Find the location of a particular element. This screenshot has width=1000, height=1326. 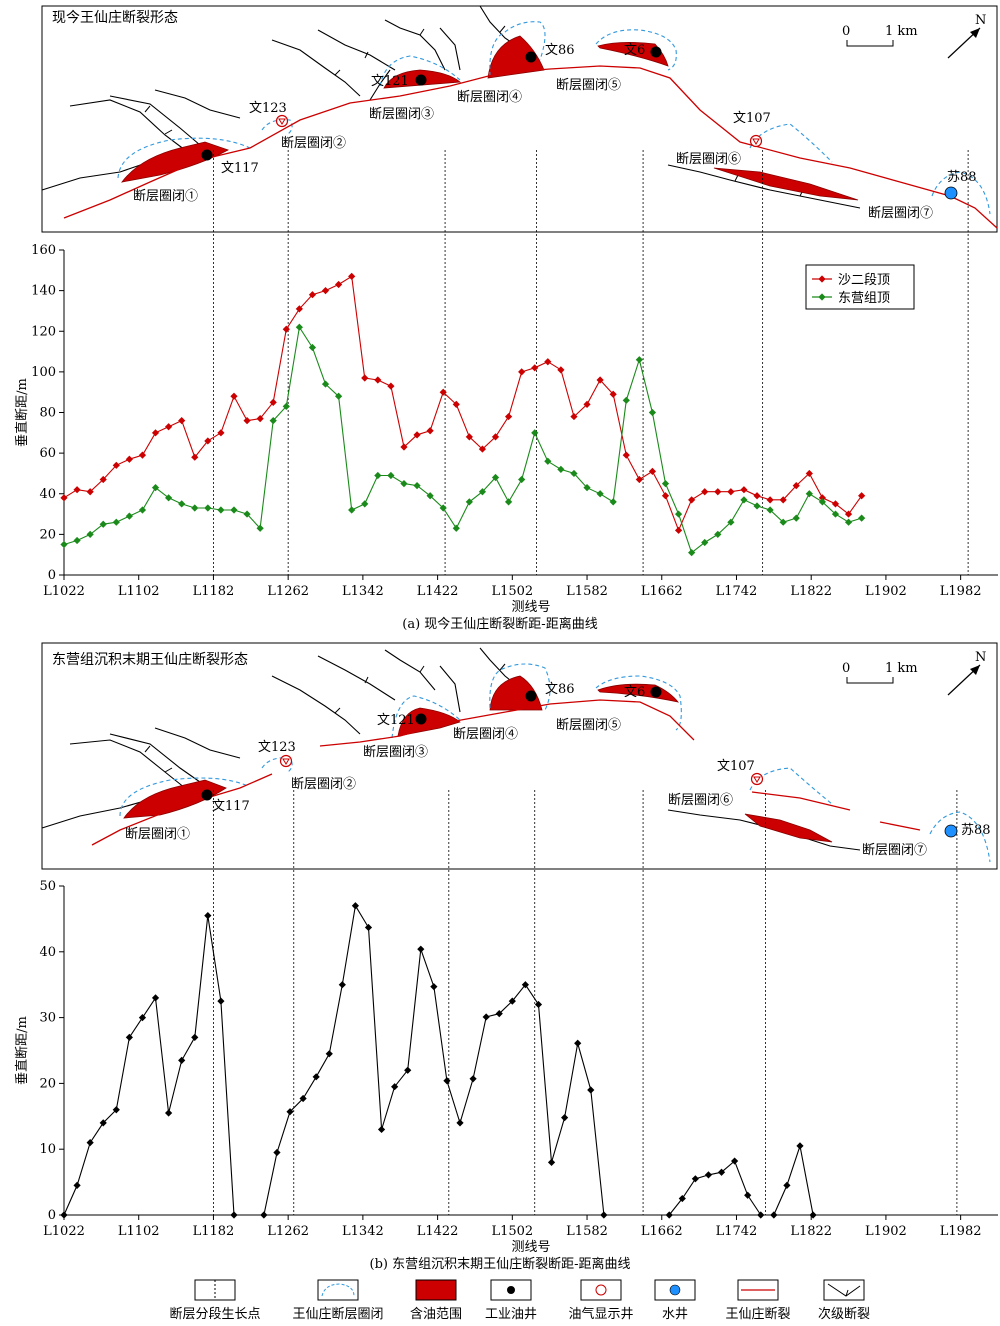

closure-outlines-a is located at coordinates (554, 118).